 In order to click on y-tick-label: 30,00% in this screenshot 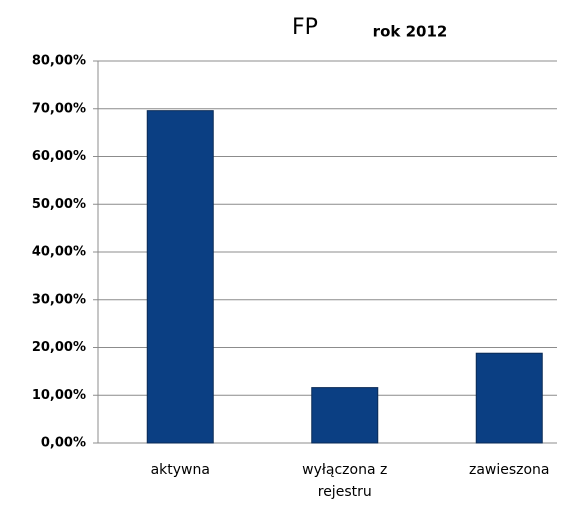, I will do `click(59, 299)`.